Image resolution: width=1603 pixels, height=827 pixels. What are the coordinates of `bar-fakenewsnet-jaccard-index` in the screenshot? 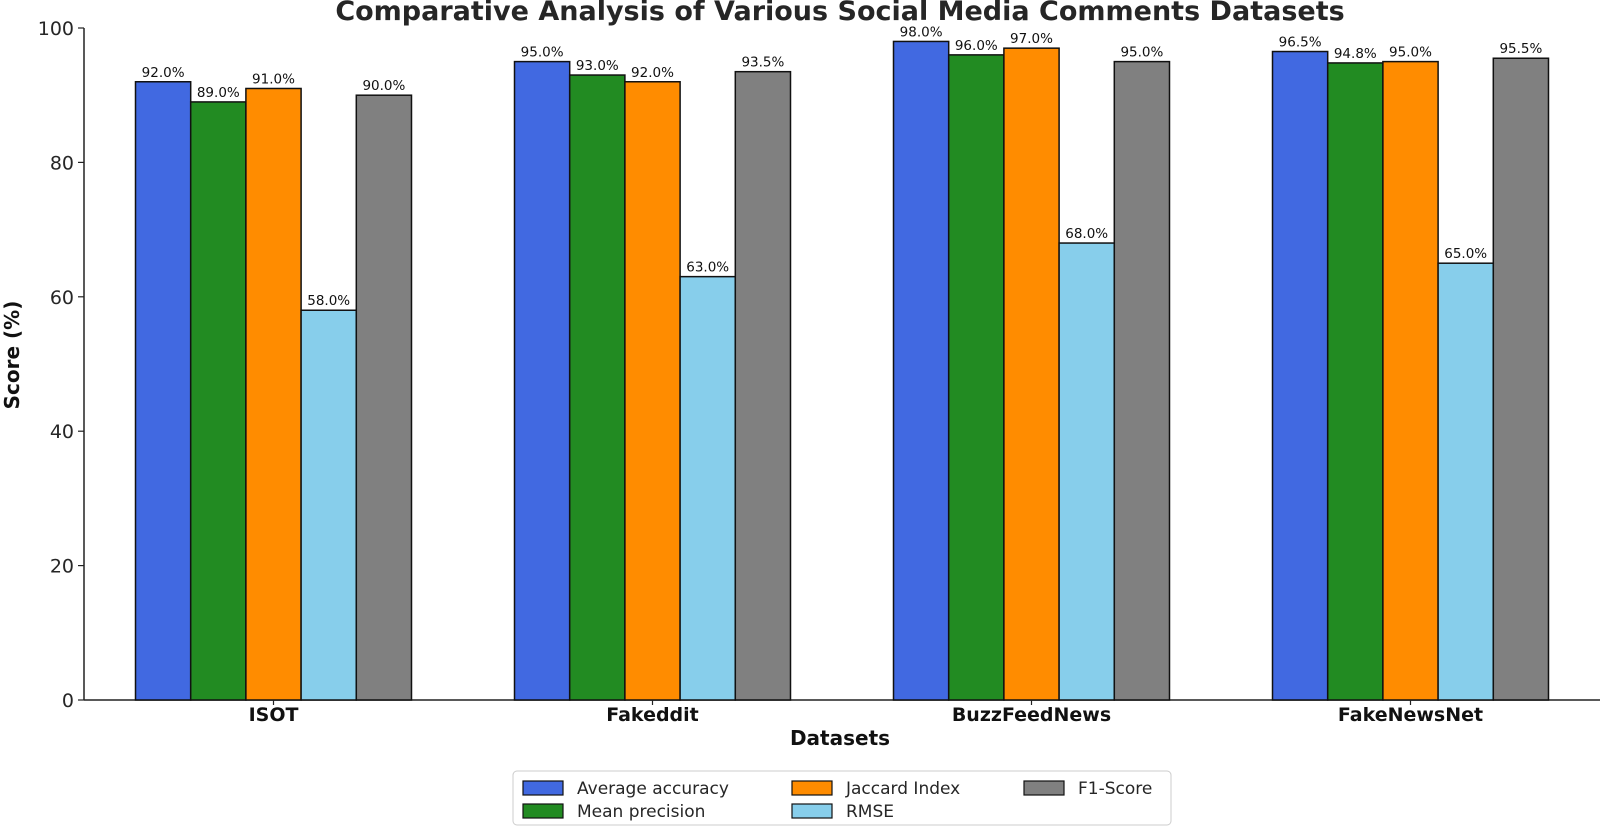 It's located at (1410, 380).